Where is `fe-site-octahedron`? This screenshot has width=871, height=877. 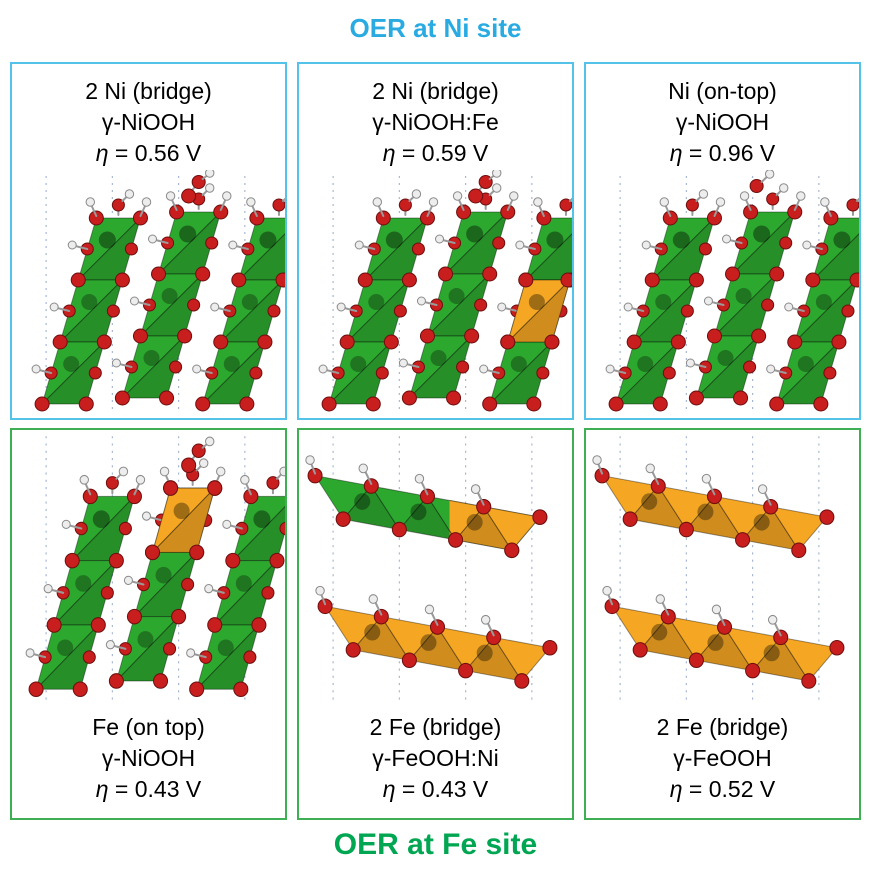 fe-site-octahedron is located at coordinates (183, 520).